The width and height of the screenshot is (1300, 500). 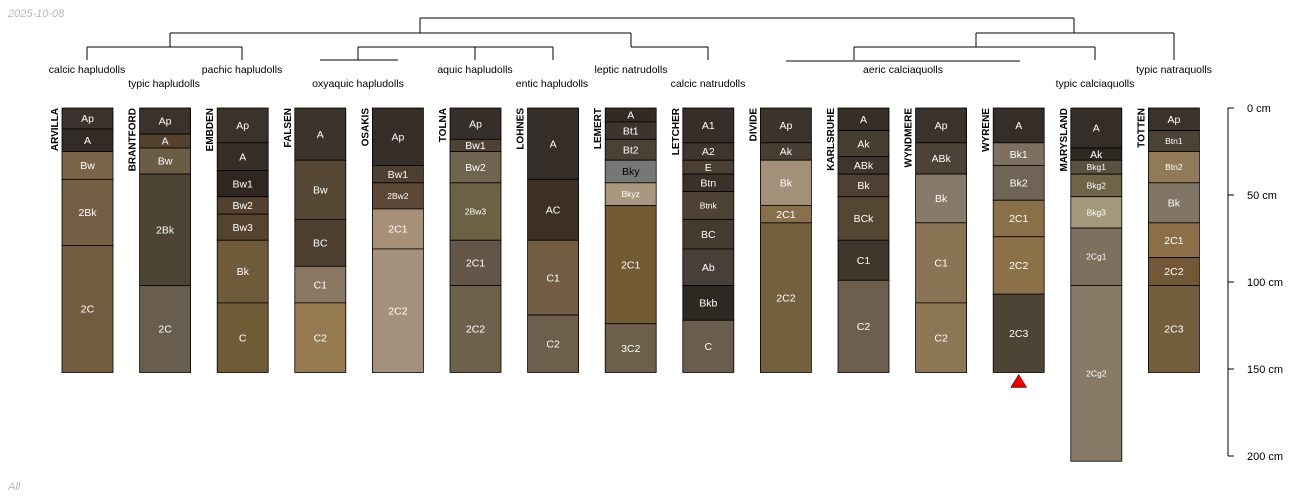 I want to click on horizon-label: Bw, so click(x=165, y=162).